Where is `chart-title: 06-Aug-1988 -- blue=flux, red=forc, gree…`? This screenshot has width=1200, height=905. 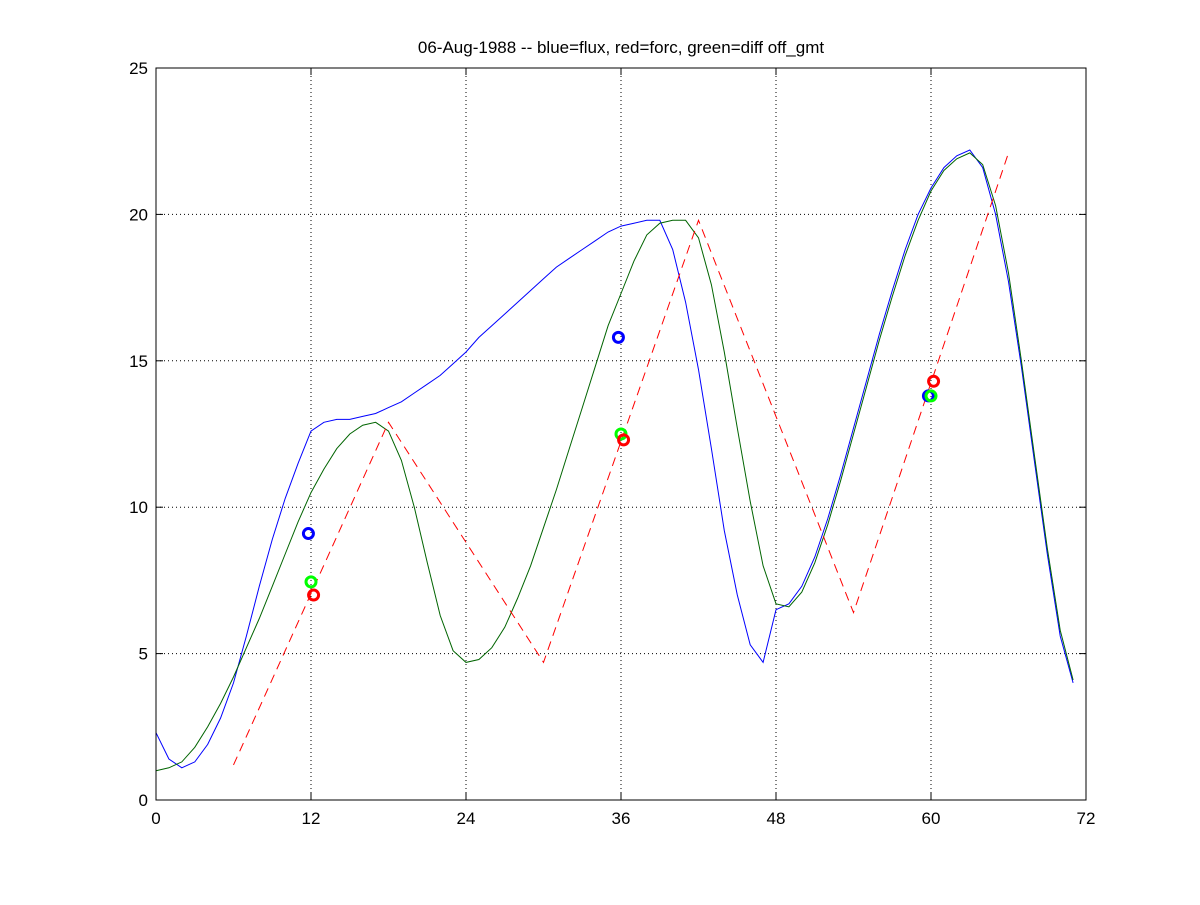 chart-title: 06-Aug-1988 -- blue=flux, red=forc, gree… is located at coordinates (621, 47).